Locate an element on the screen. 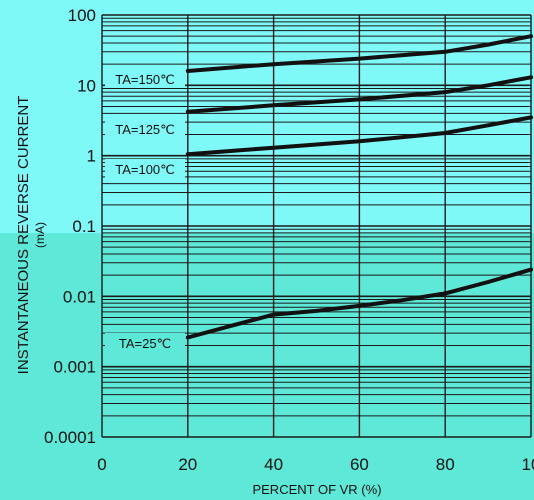  x-axis-label: PERCENT OF VR (%) is located at coordinates (316, 489).